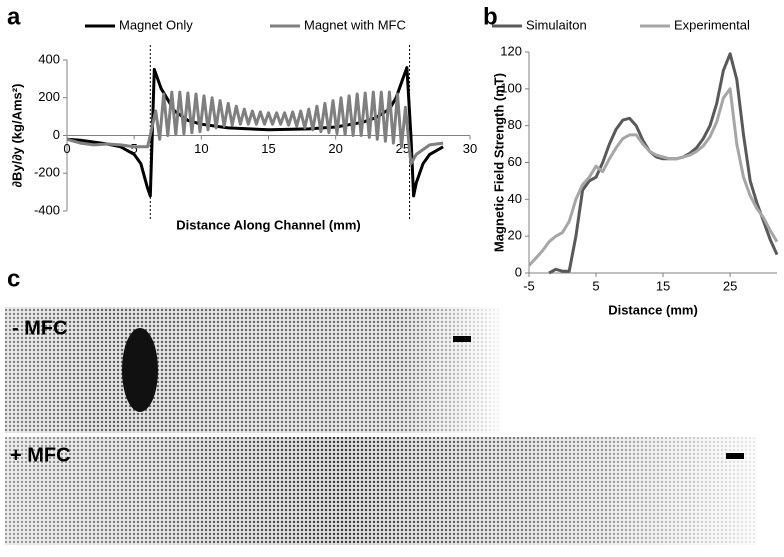  Describe the element at coordinates (511, 50) in the screenshot. I see `y-tick-label: 120` at that location.